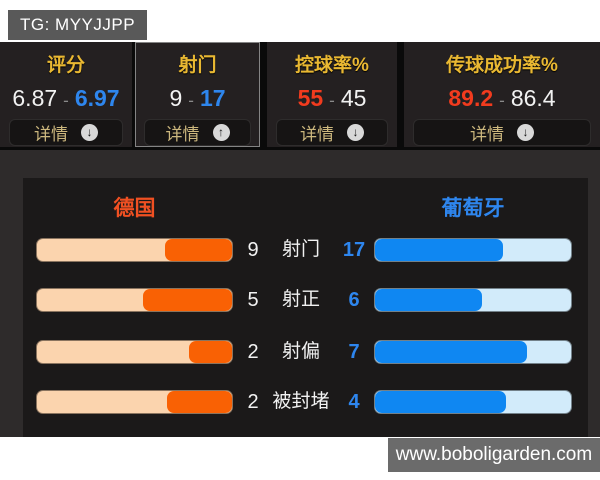  What do you see at coordinates (300, 299) in the screenshot?
I see `stat-label: 射正` at bounding box center [300, 299].